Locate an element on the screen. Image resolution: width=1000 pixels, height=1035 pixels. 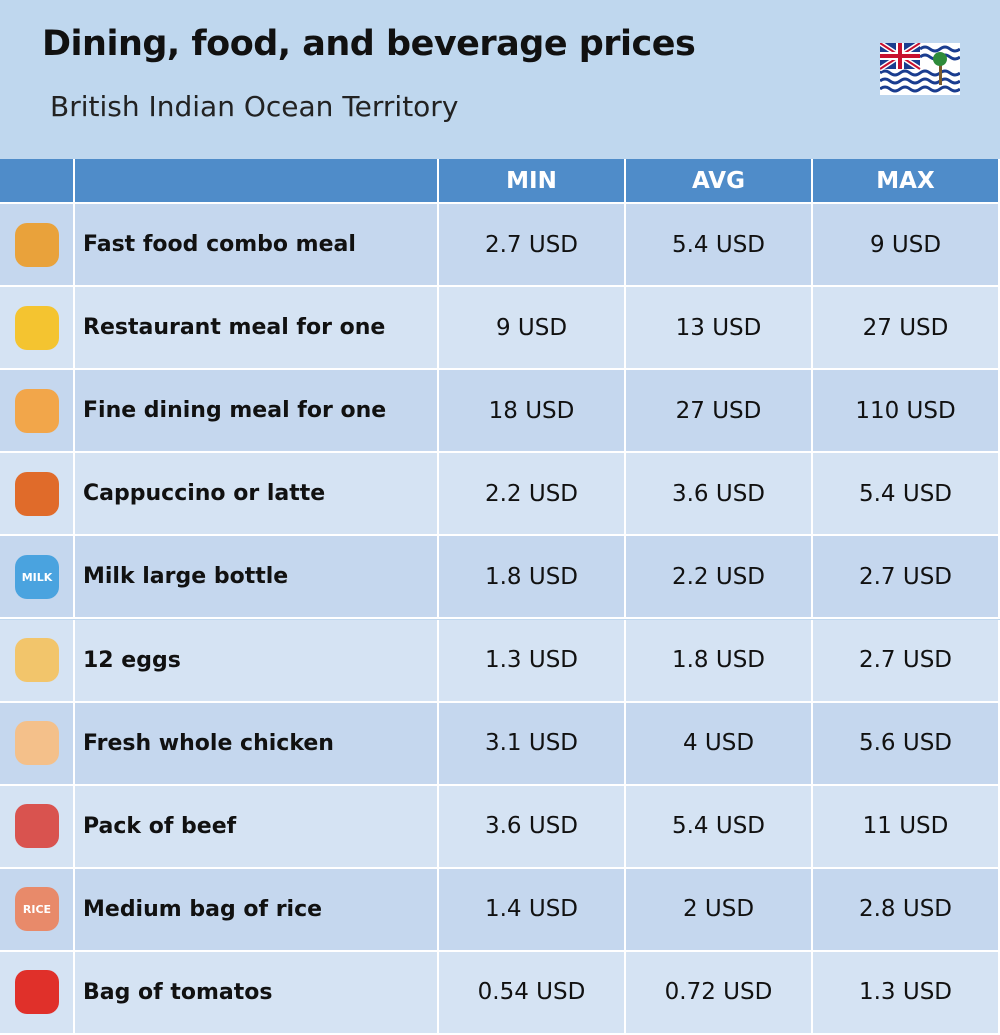
price-max: 27 USD is located at coordinates (906, 329).